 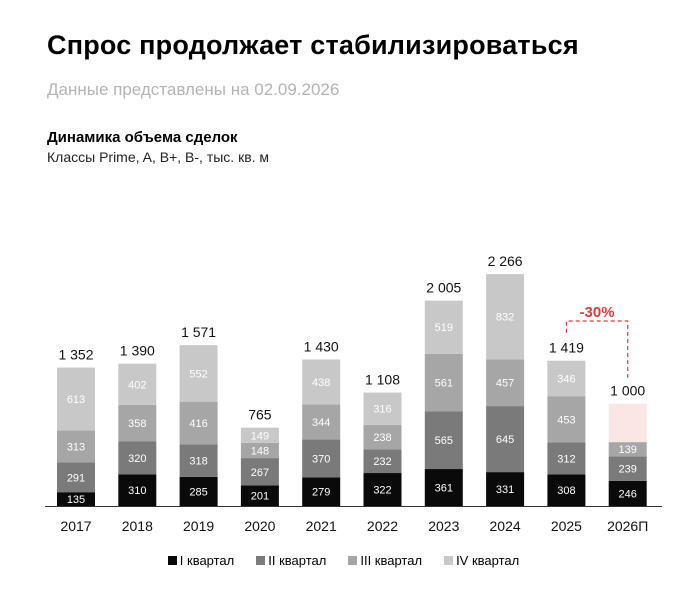 I want to click on bar-segment-label: 267, so click(x=260, y=473).